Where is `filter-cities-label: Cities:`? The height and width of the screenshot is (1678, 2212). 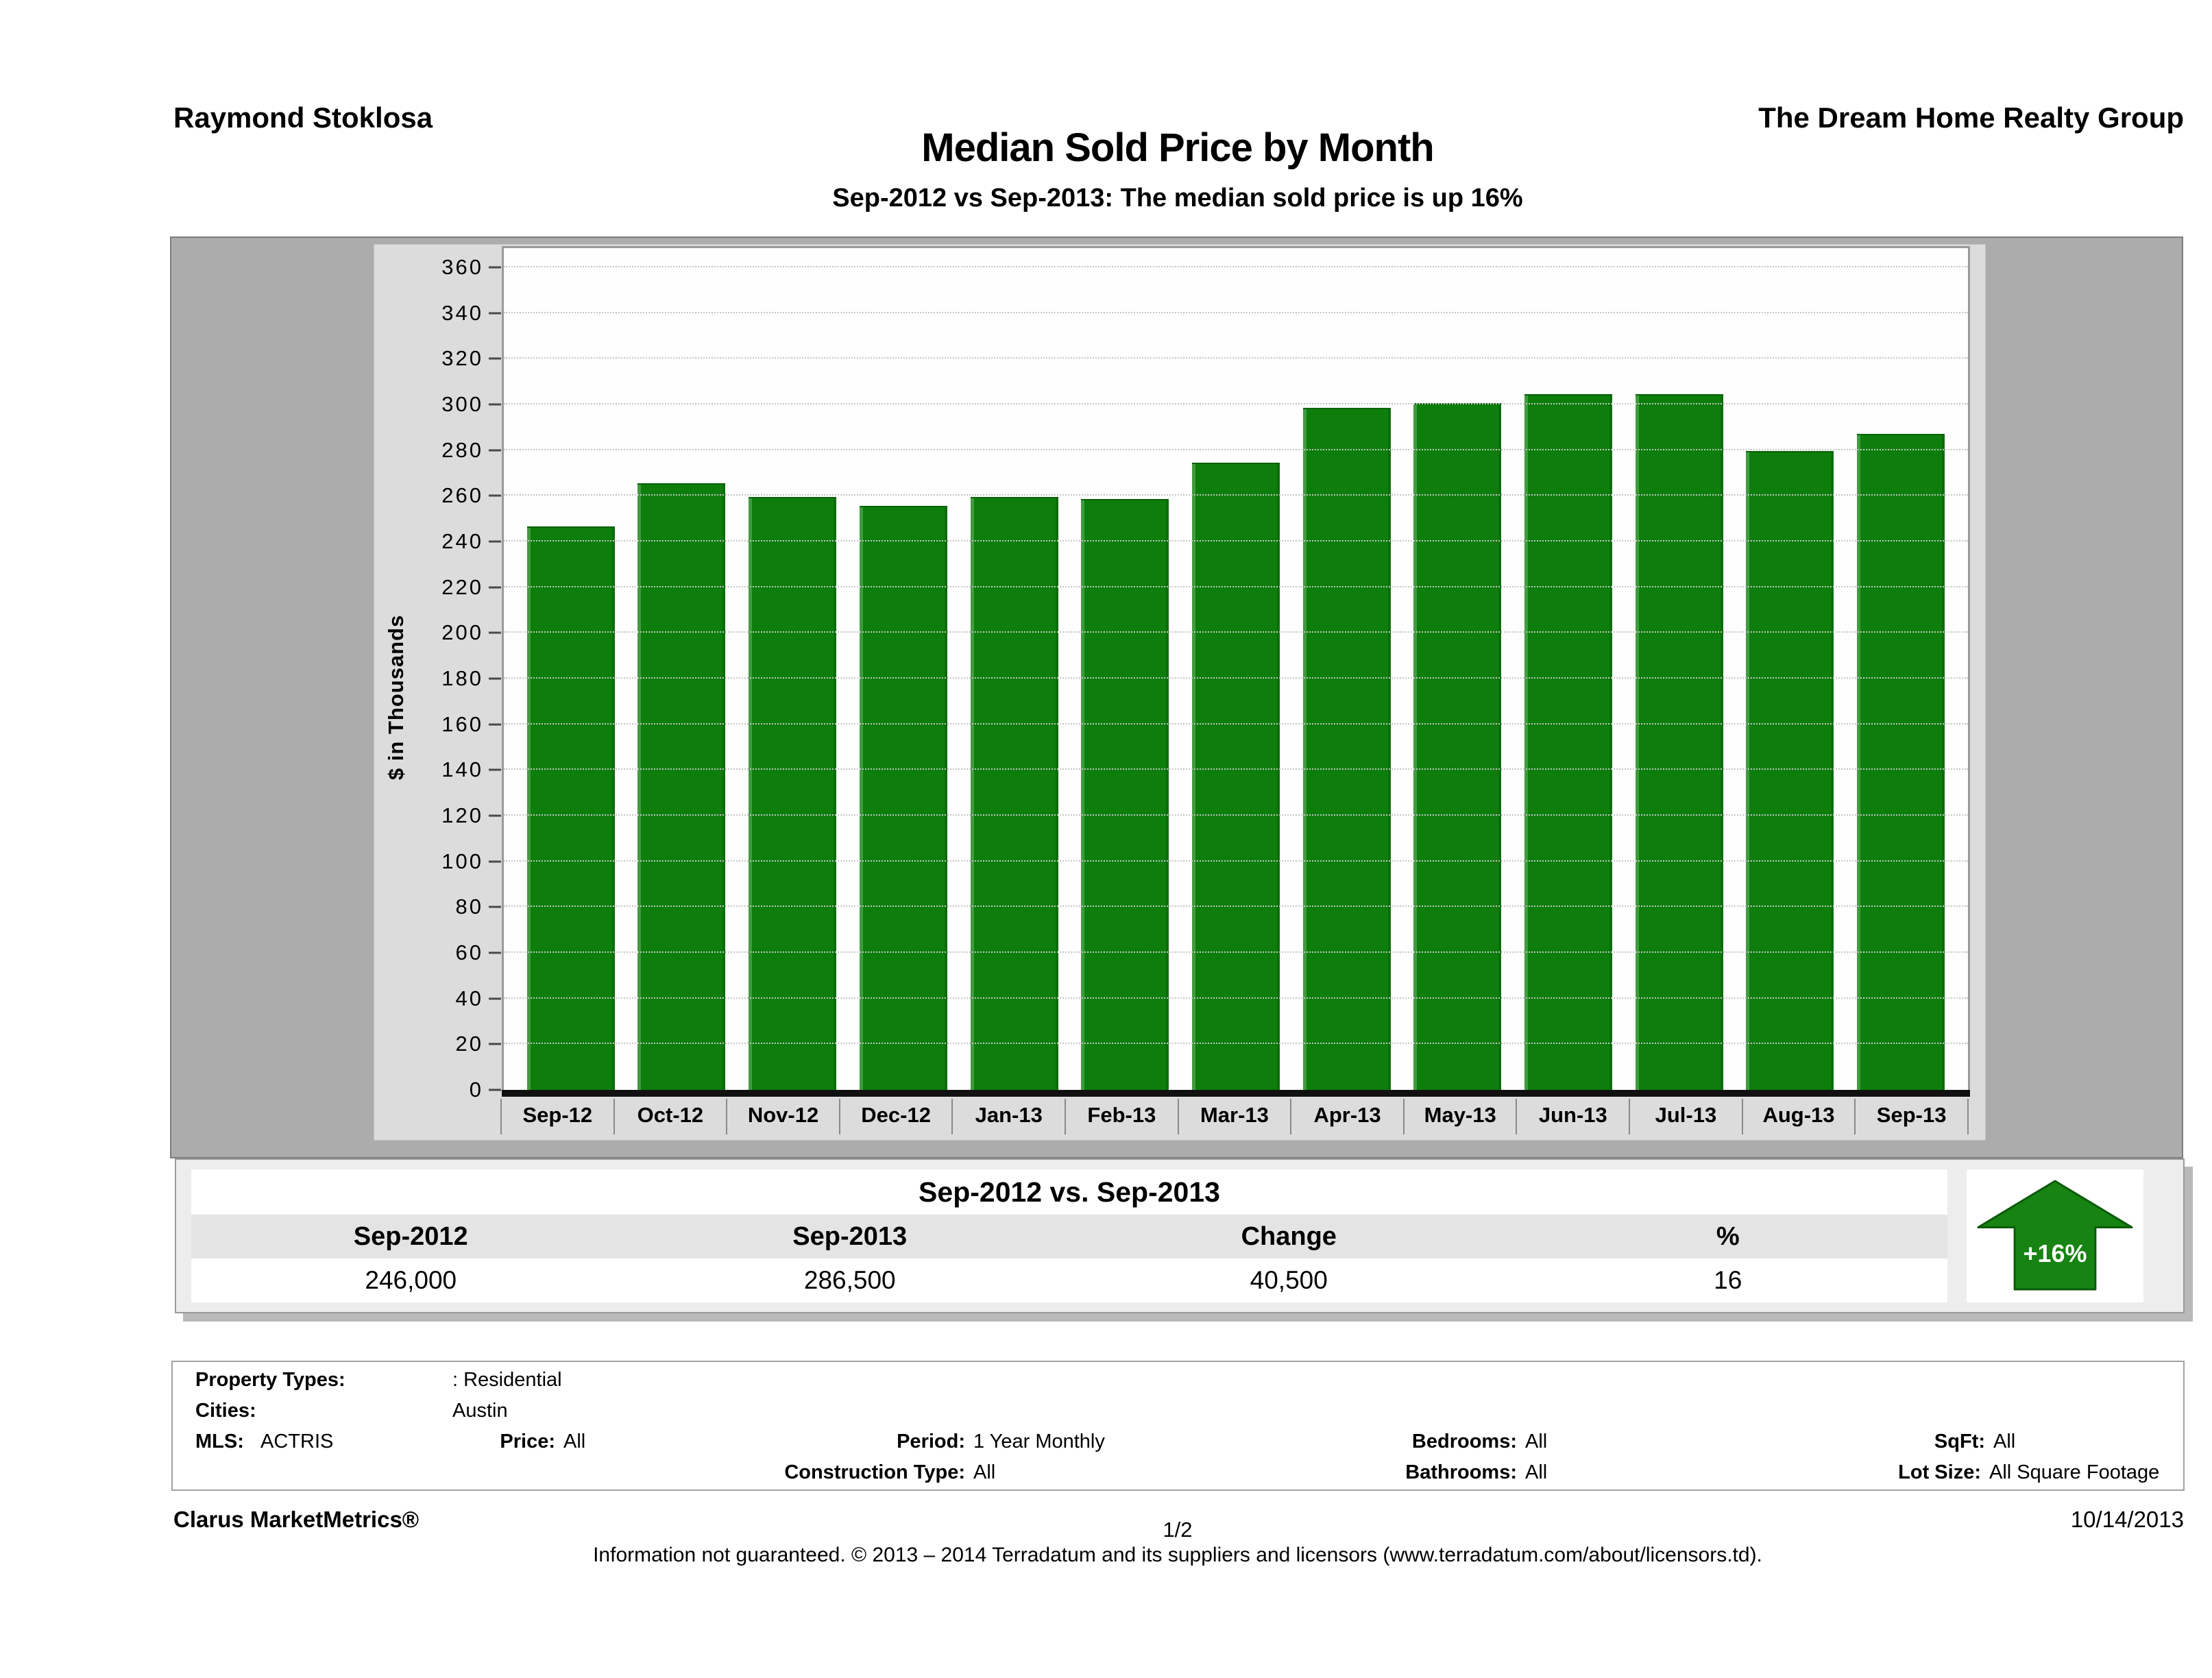 filter-cities-label: Cities: is located at coordinates (225, 1411).